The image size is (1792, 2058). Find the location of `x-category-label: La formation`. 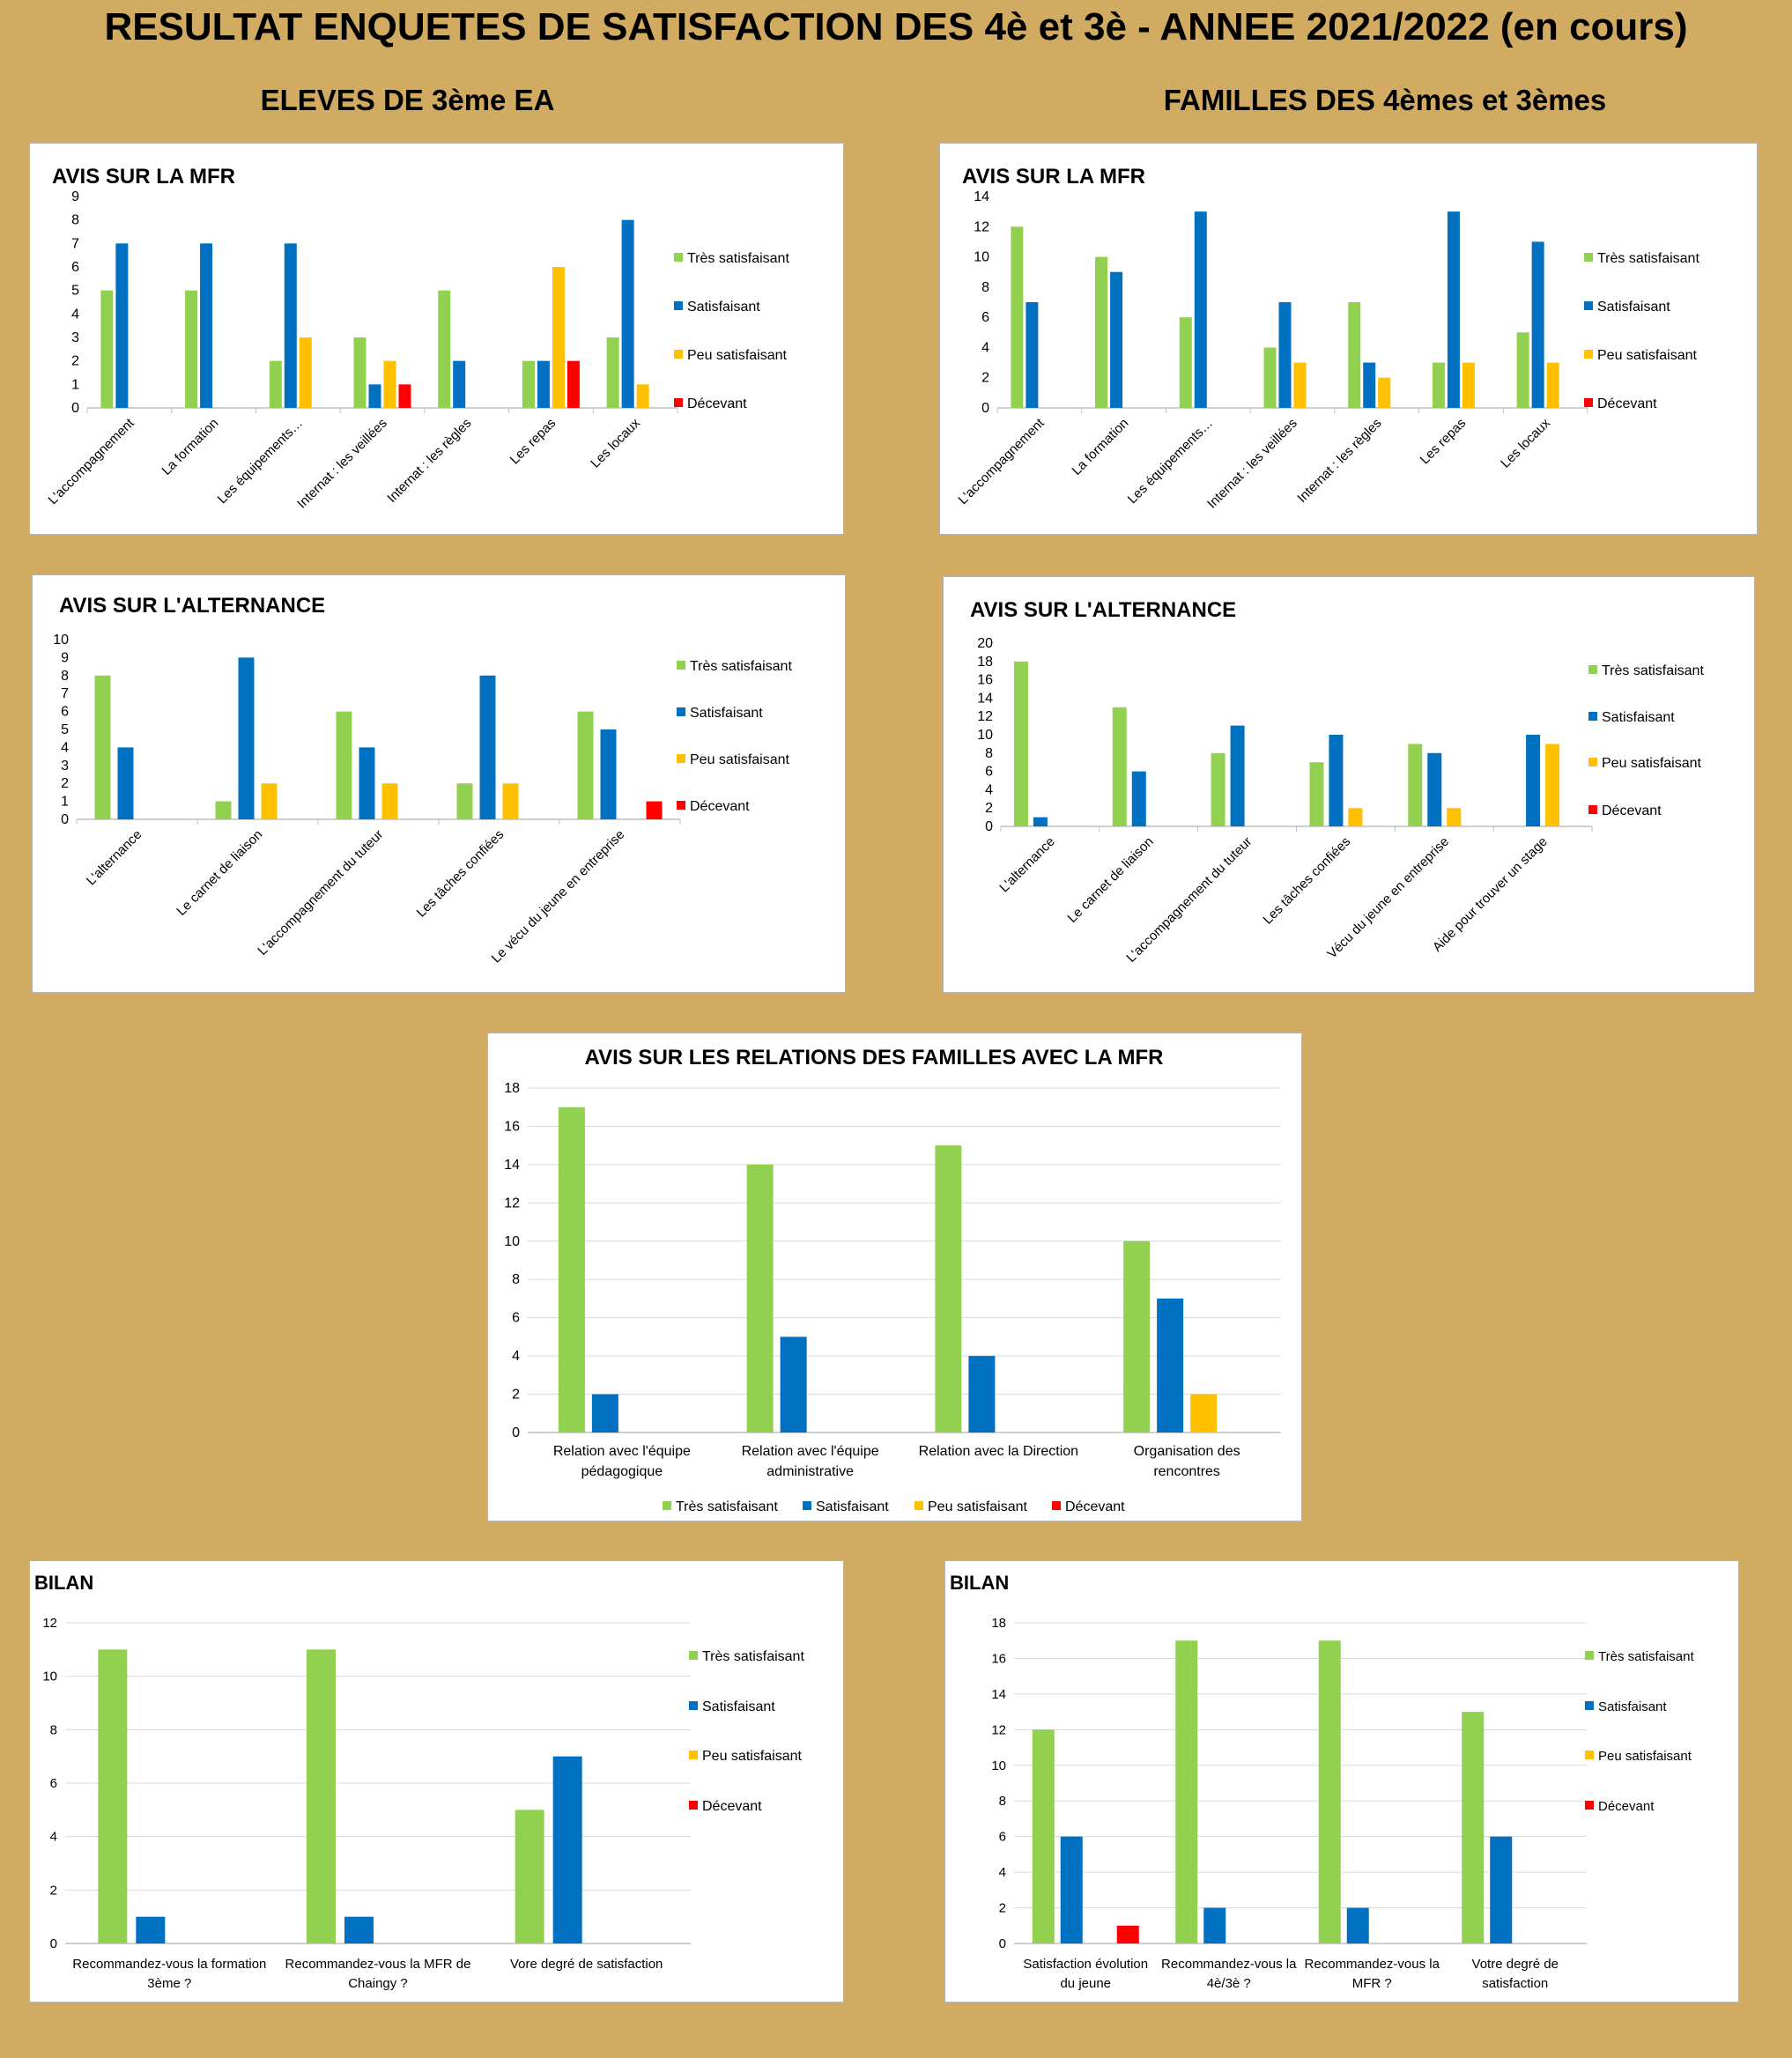

x-category-label: La formation is located at coordinates (190, 447).